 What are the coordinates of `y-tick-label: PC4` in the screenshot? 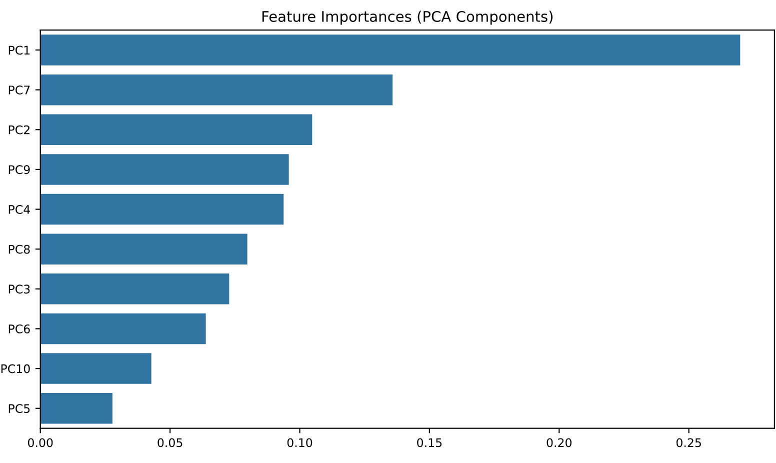 It's located at (19, 209).